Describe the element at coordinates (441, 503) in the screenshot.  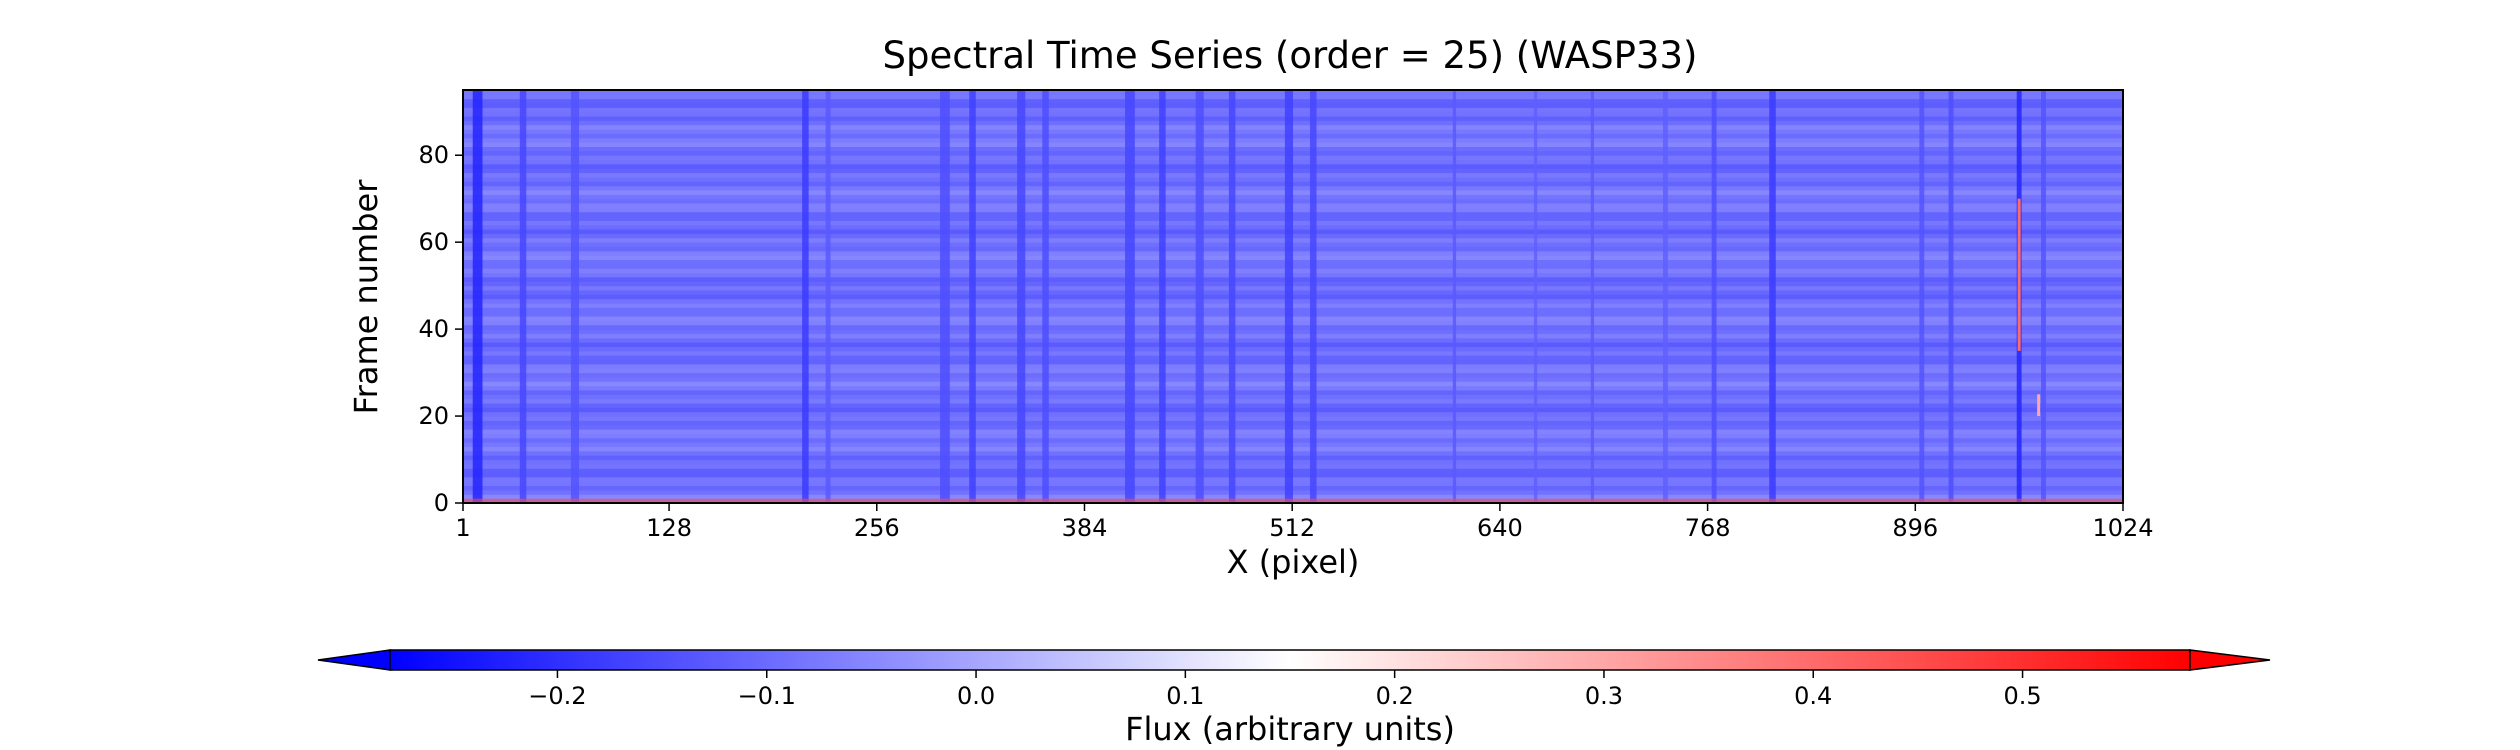
I see `y-tick-label: 0` at that location.